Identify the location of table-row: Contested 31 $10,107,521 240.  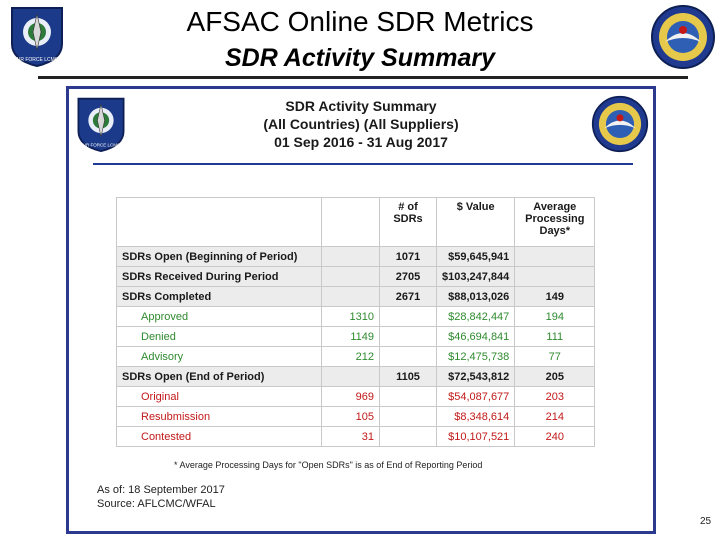
(356, 436).